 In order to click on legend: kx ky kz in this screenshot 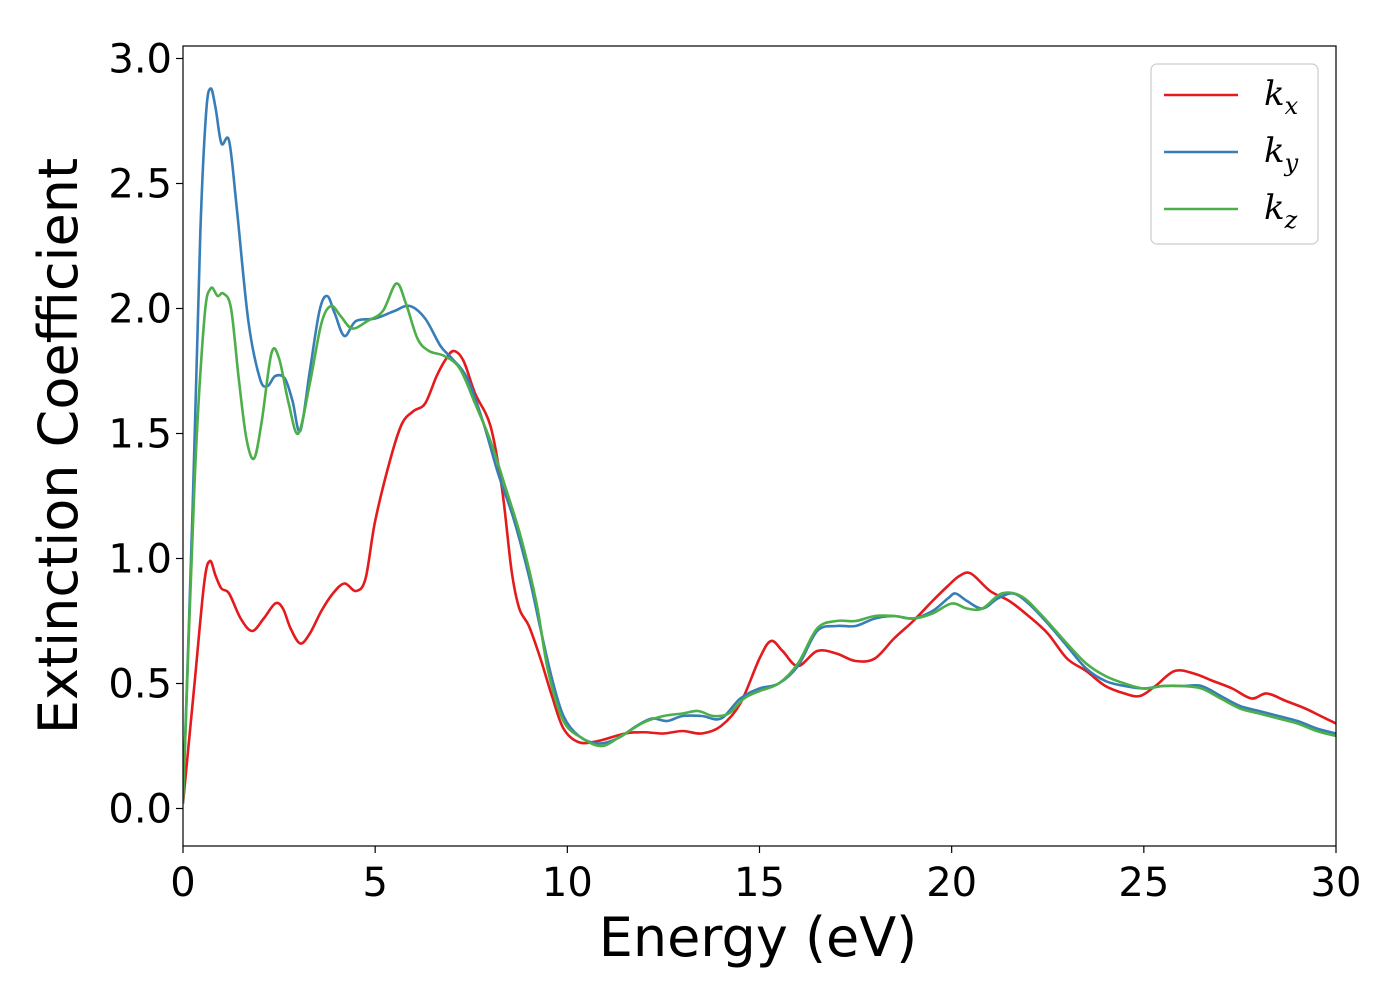, I will do `click(1234, 154)`.